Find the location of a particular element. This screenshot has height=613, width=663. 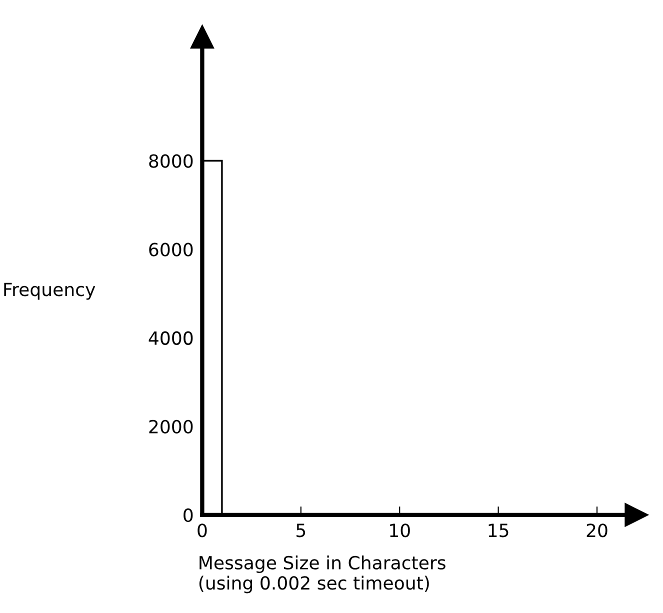

y-tick-label: 2000 is located at coordinates (171, 427).